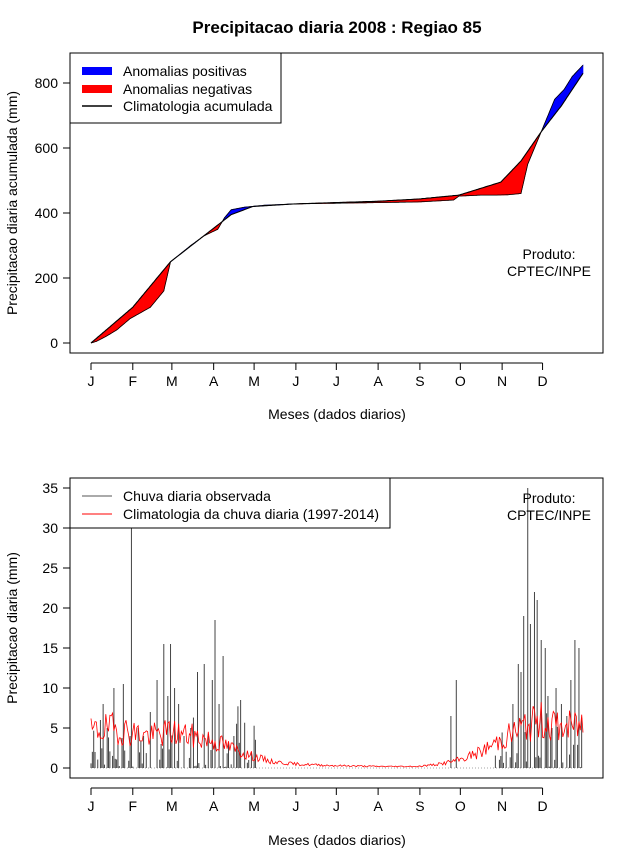 This screenshot has height=850, width=640. I want to click on x-tick-label-daily: O, so click(460, 806).